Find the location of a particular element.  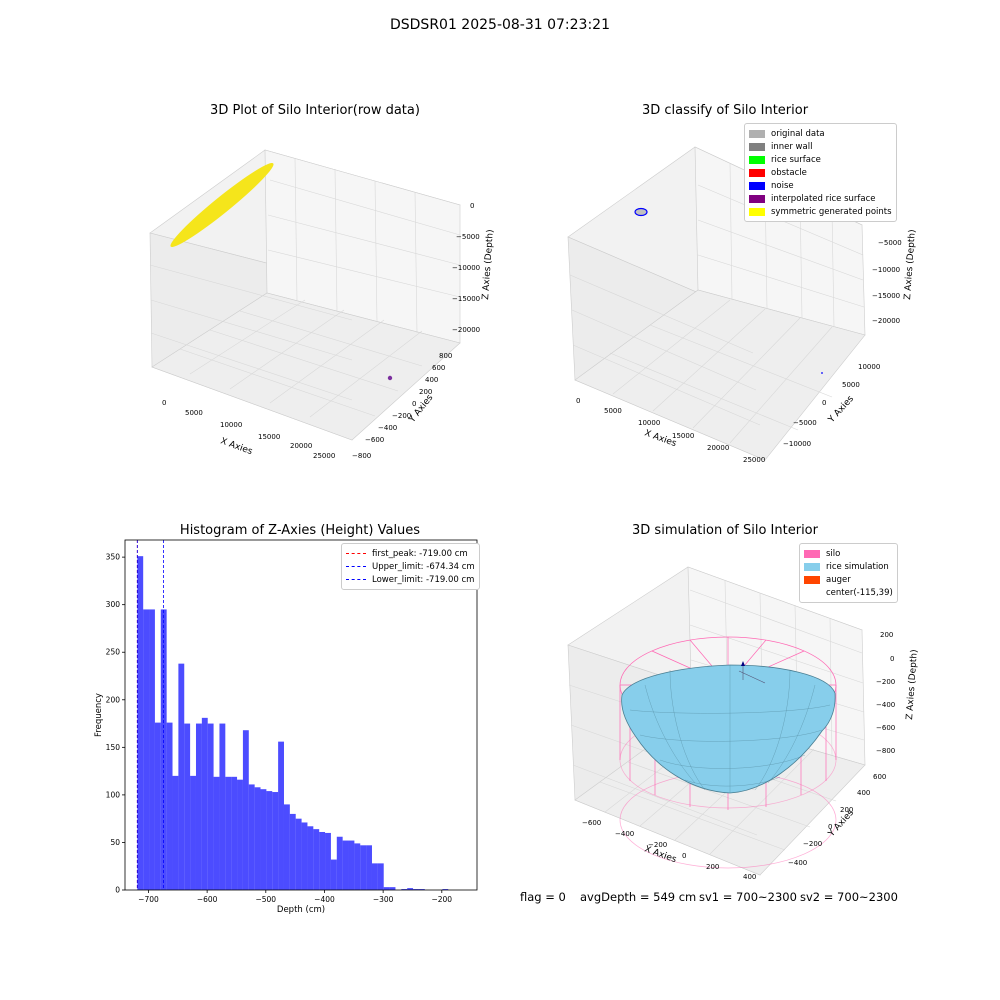

y-tick: −400 is located at coordinates (797, 863).